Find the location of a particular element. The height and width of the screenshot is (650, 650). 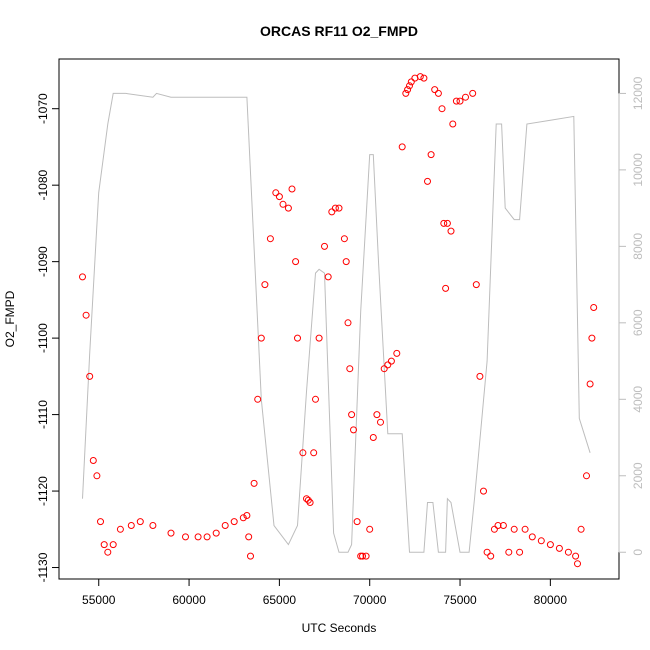

y-tick-label: -1110 is located at coordinates (43, 414).